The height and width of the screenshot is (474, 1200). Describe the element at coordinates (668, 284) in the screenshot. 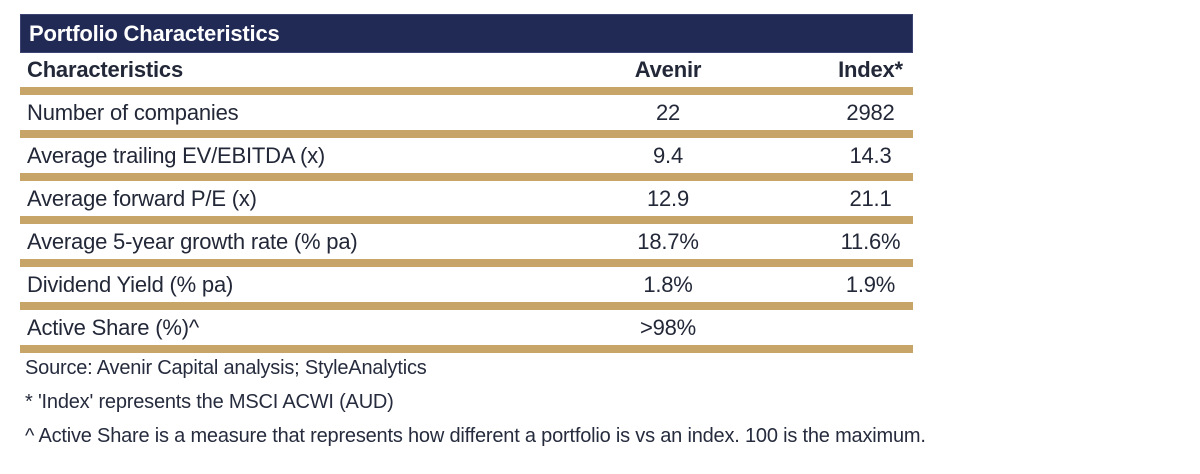

I see `avenir-value: 1.8%` at that location.